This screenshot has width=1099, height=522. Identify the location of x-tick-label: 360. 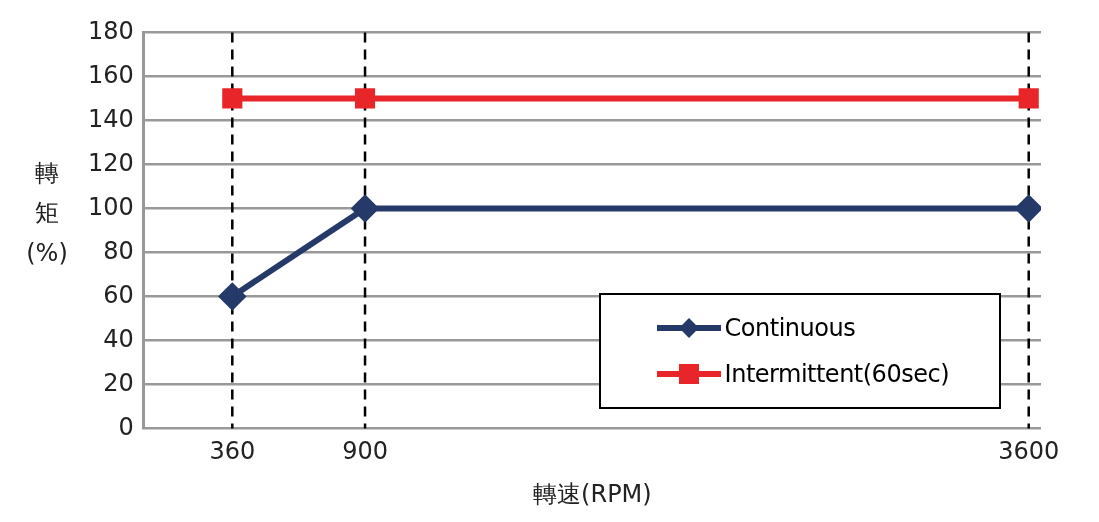
(232, 451).